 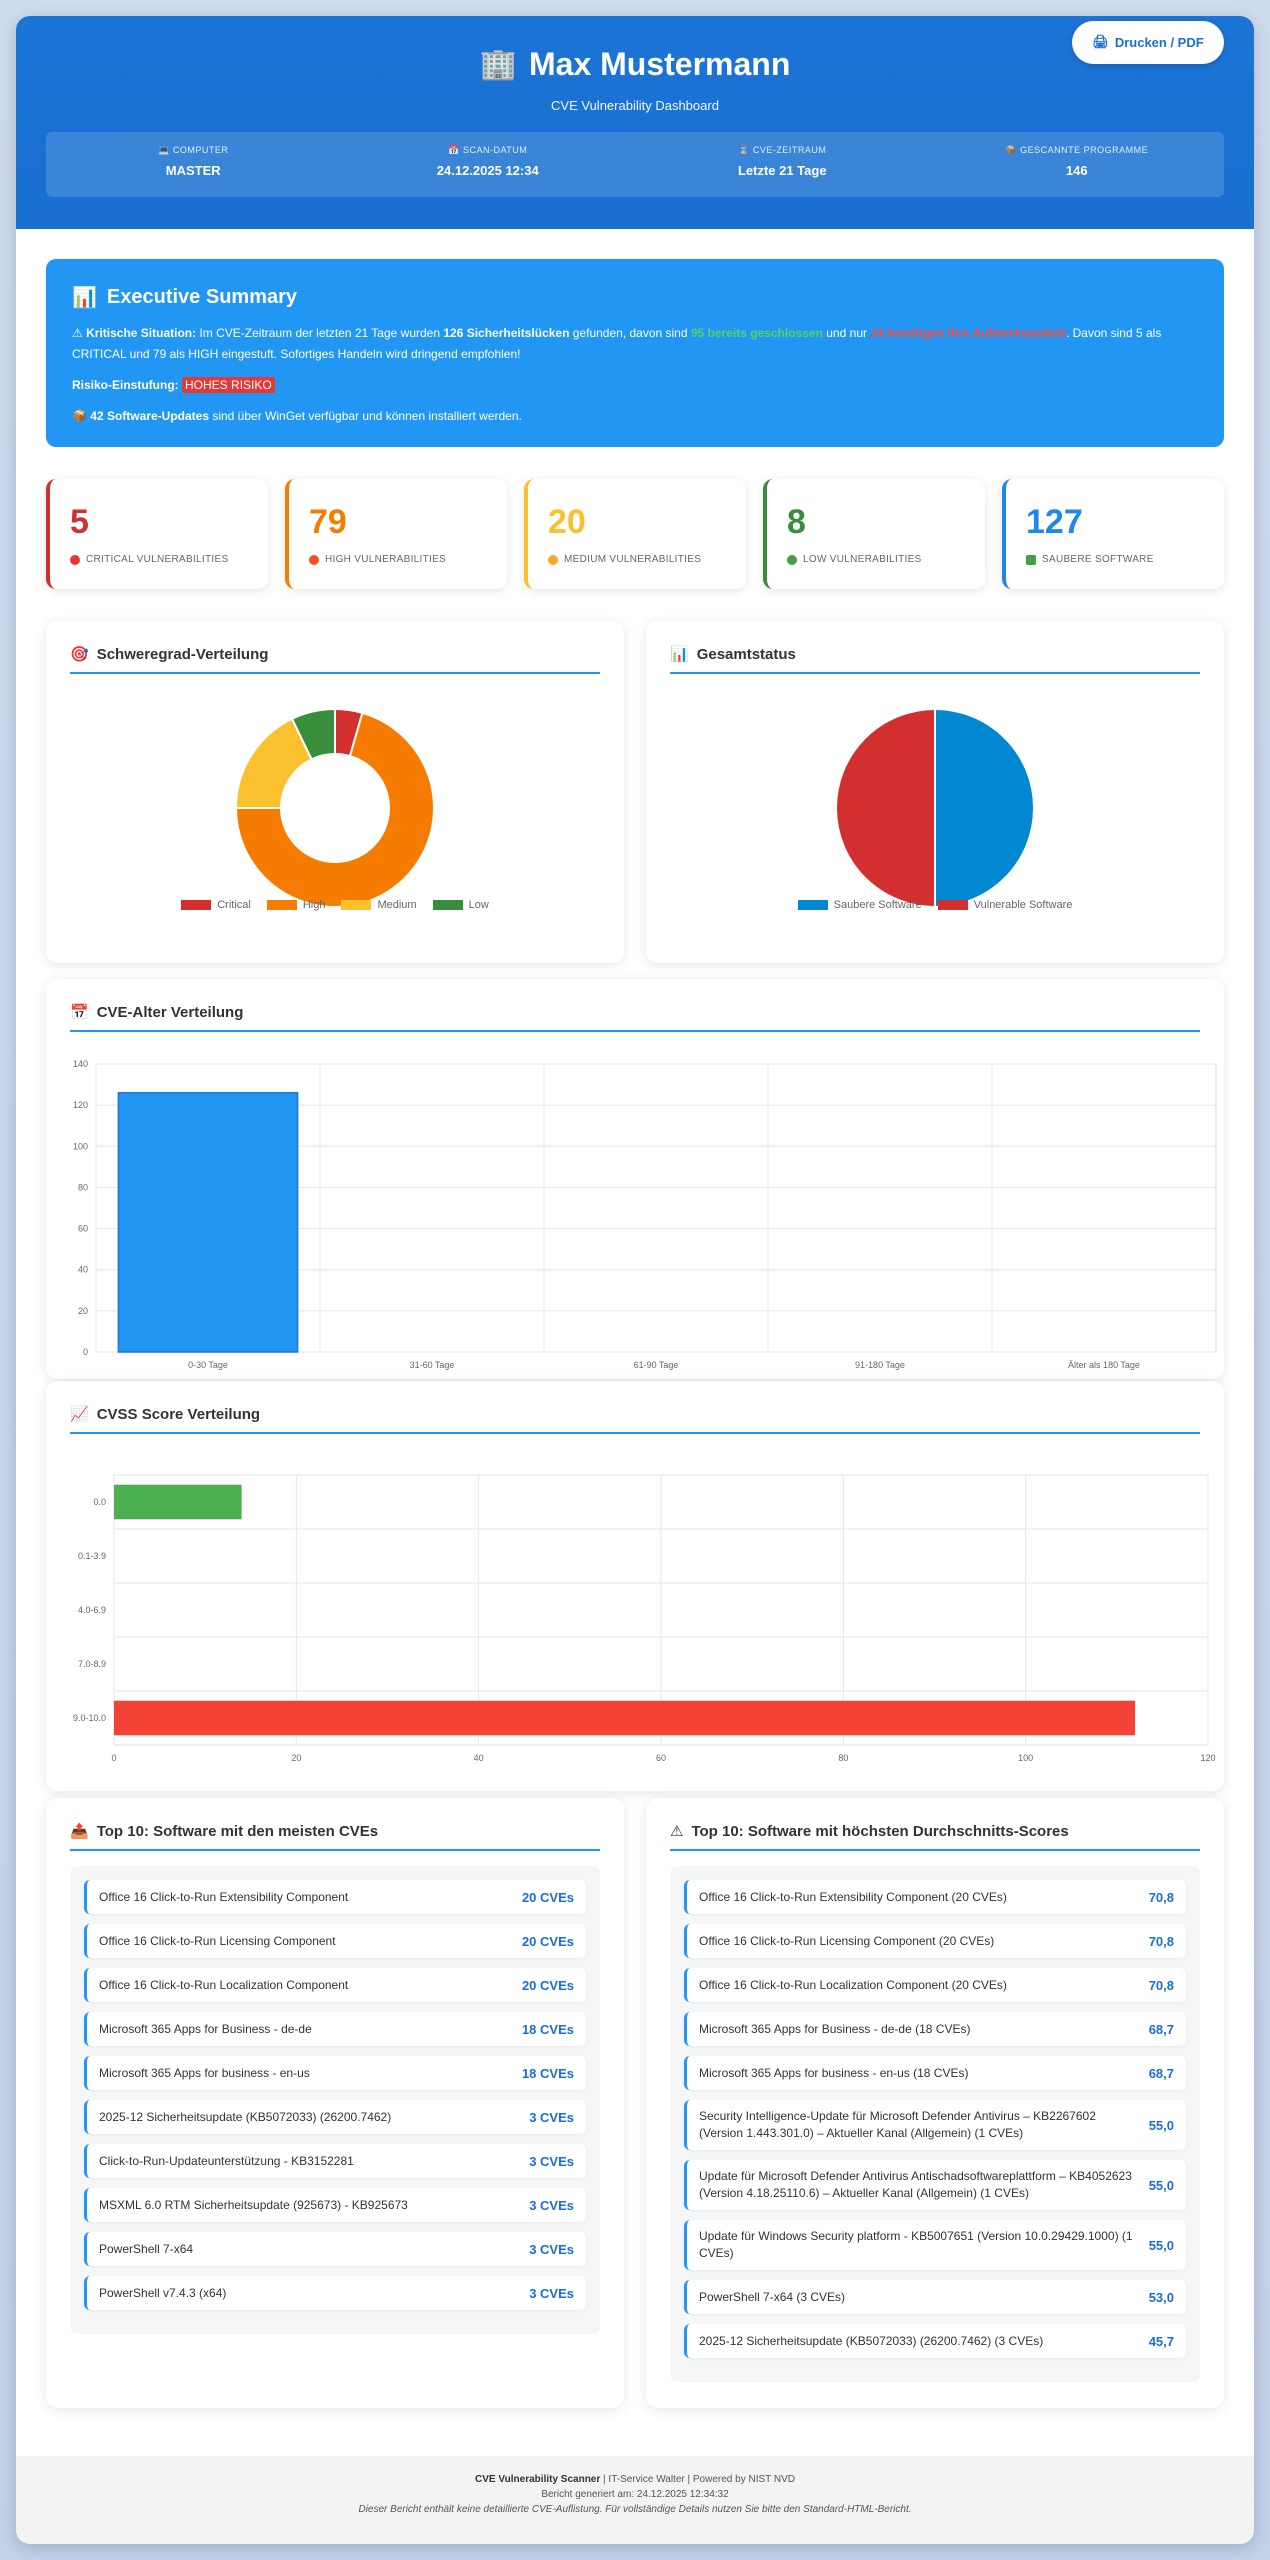 What do you see at coordinates (547, 2029) in the screenshot?
I see `list-item-value: 18 CVEs` at bounding box center [547, 2029].